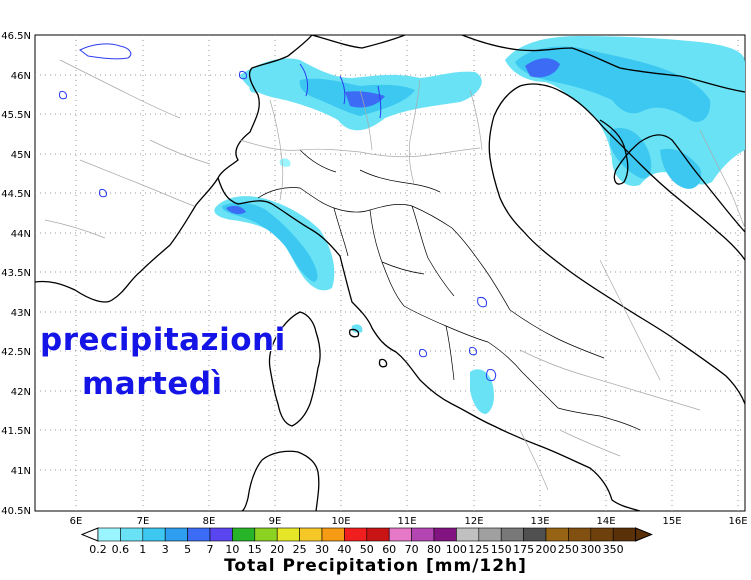 Image resolution: width=751 pixels, height=580 pixels. Describe the element at coordinates (21, 392) in the screenshot. I see `lat-label: 42N` at that location.